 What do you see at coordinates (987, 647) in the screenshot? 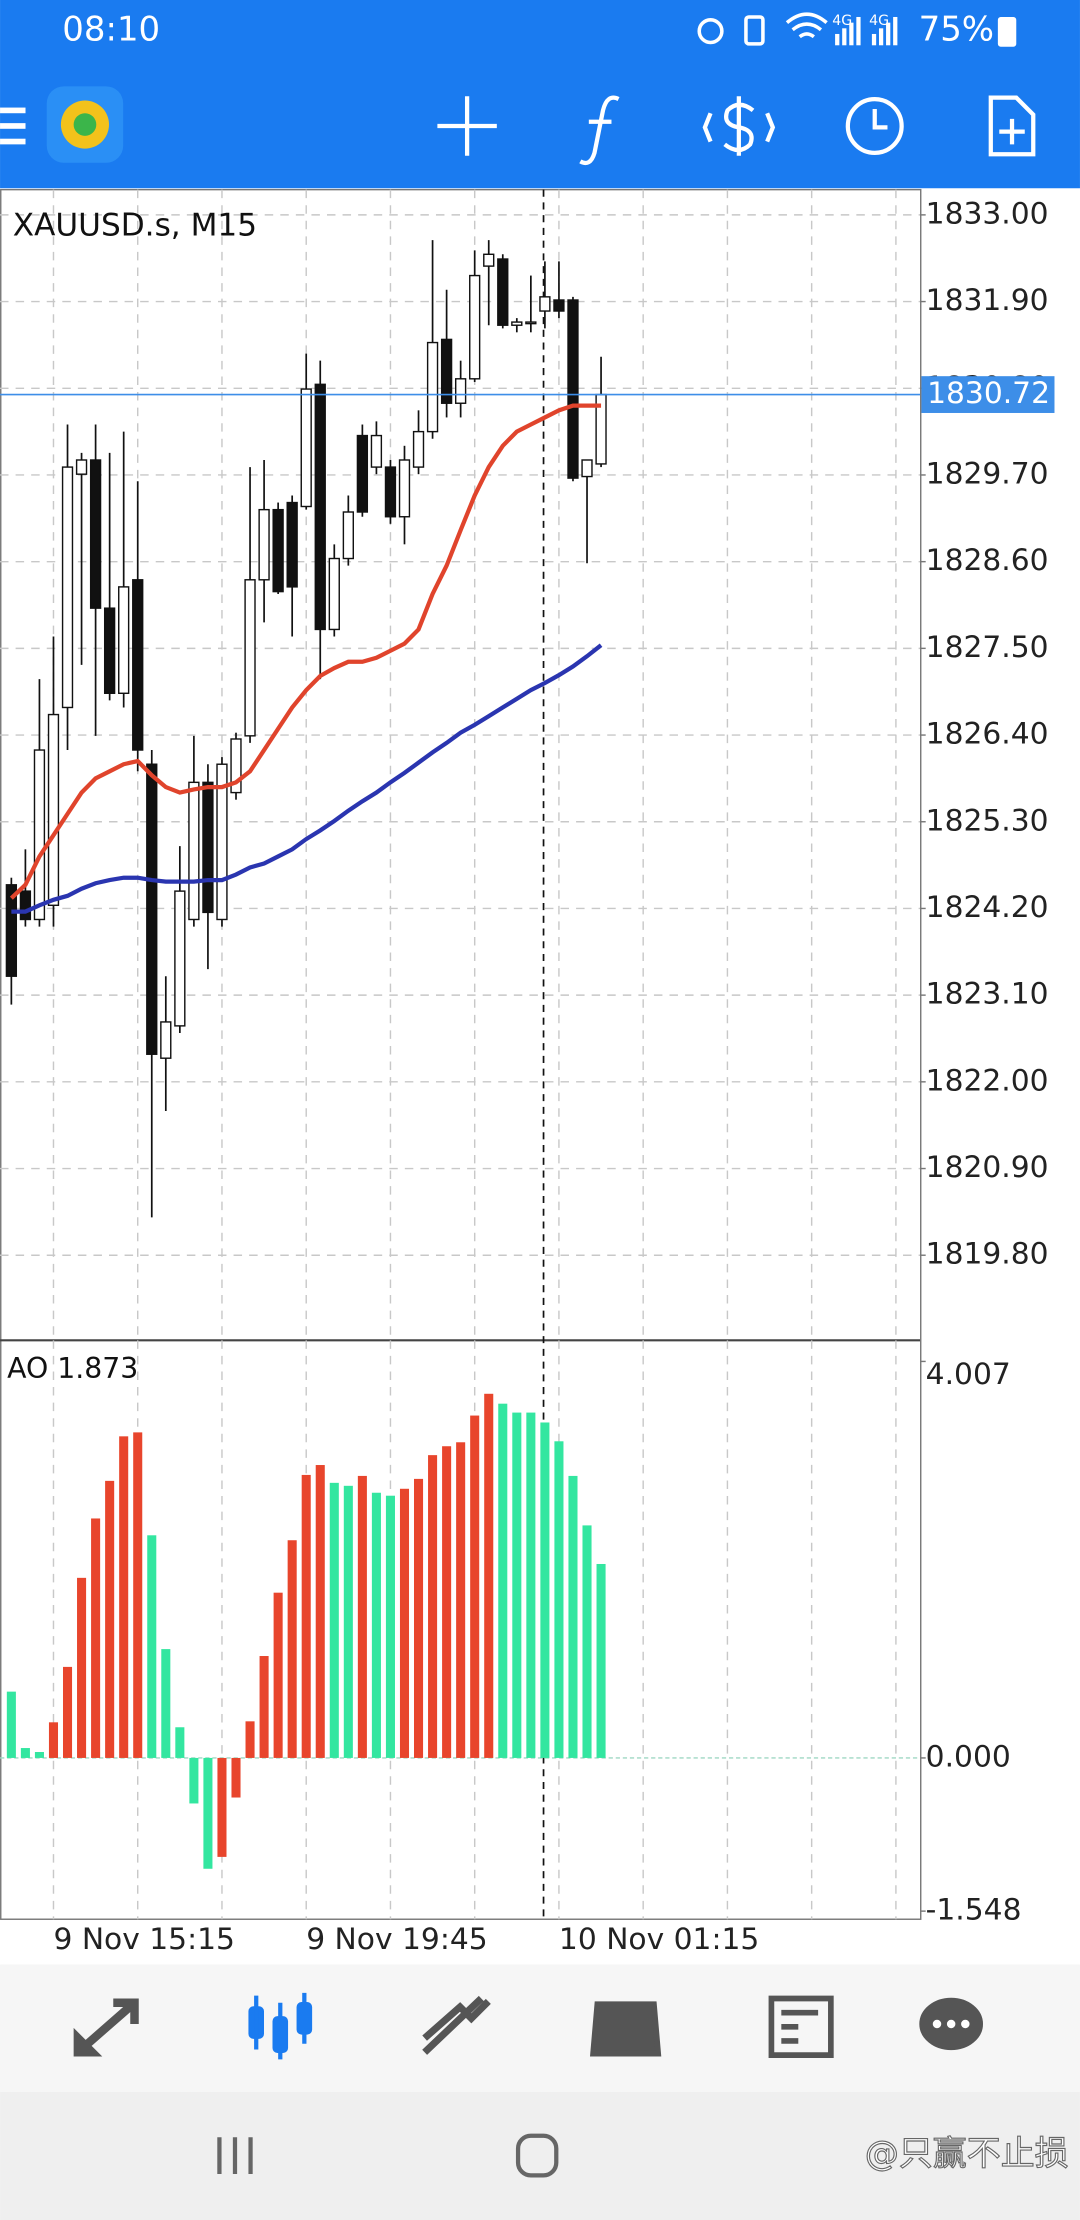
I see `y-tick-label: 1827.50` at bounding box center [987, 647].